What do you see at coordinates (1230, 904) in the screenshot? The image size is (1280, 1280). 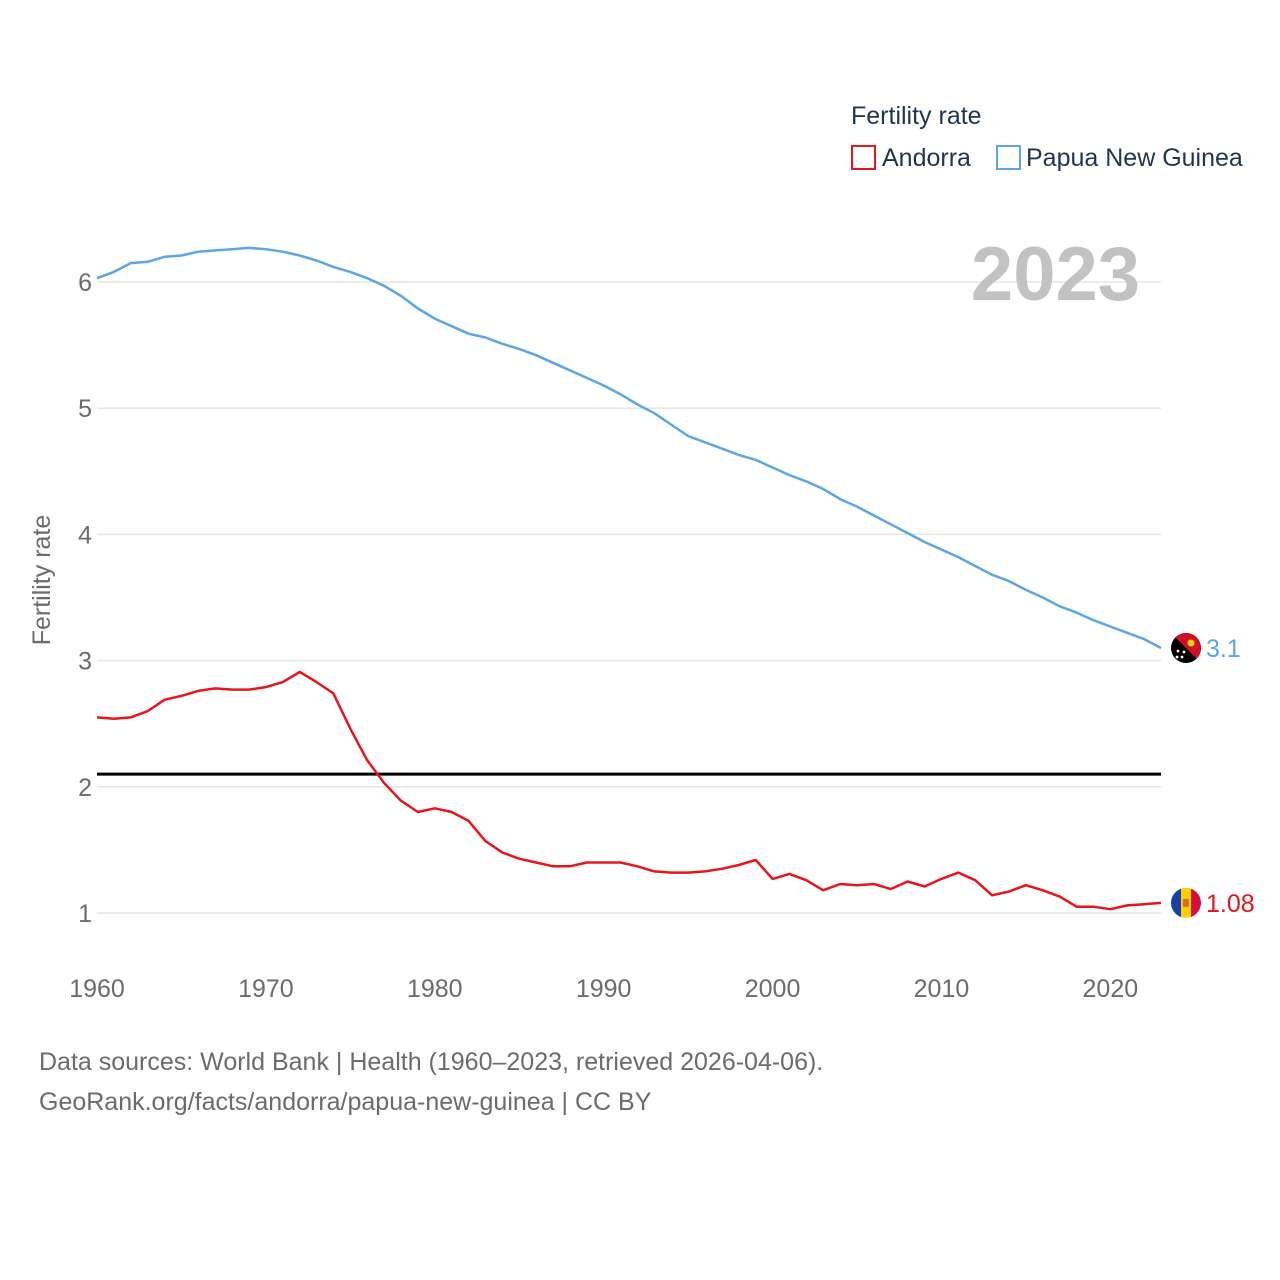 I see `end-value-label-andorra: 1.08` at bounding box center [1230, 904].